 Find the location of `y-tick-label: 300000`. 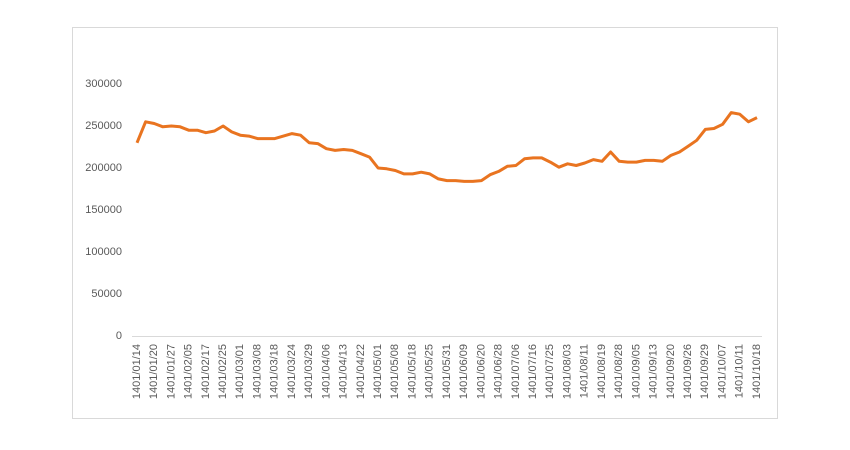

y-tick-label: 300000 is located at coordinates (103, 84).